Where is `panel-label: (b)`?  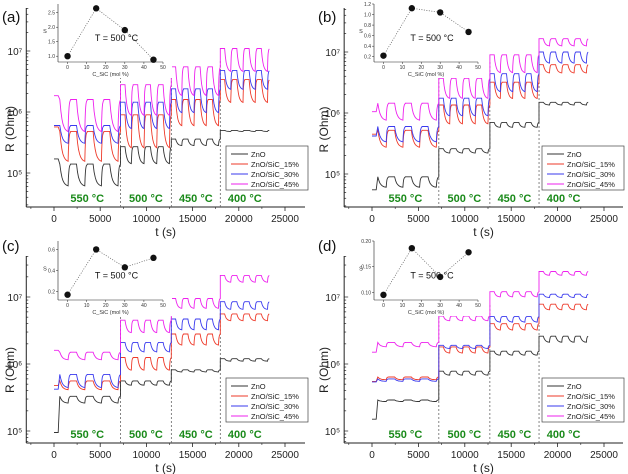 panel-label: (b) is located at coordinates (327, 17).